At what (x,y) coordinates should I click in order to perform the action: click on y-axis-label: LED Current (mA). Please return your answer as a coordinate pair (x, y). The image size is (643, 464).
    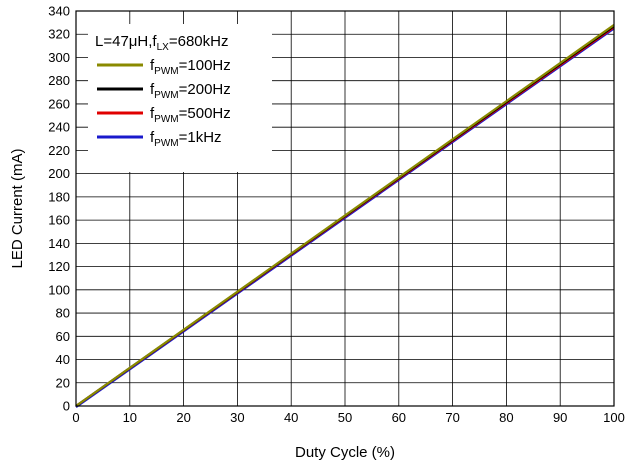
    Looking at the image, I should click on (17, 208).